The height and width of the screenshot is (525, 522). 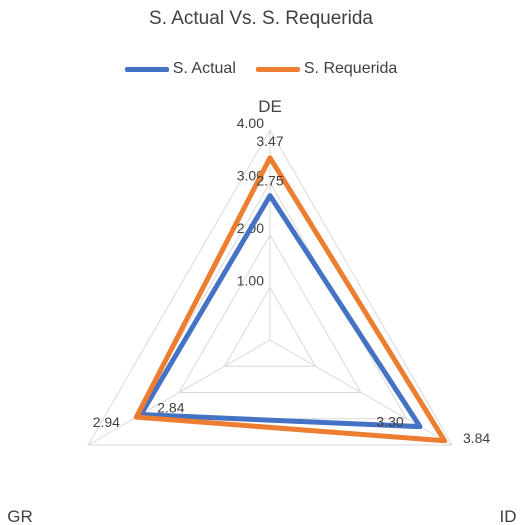 I want to click on legend-item-actual: S. Actual, so click(x=180, y=69).